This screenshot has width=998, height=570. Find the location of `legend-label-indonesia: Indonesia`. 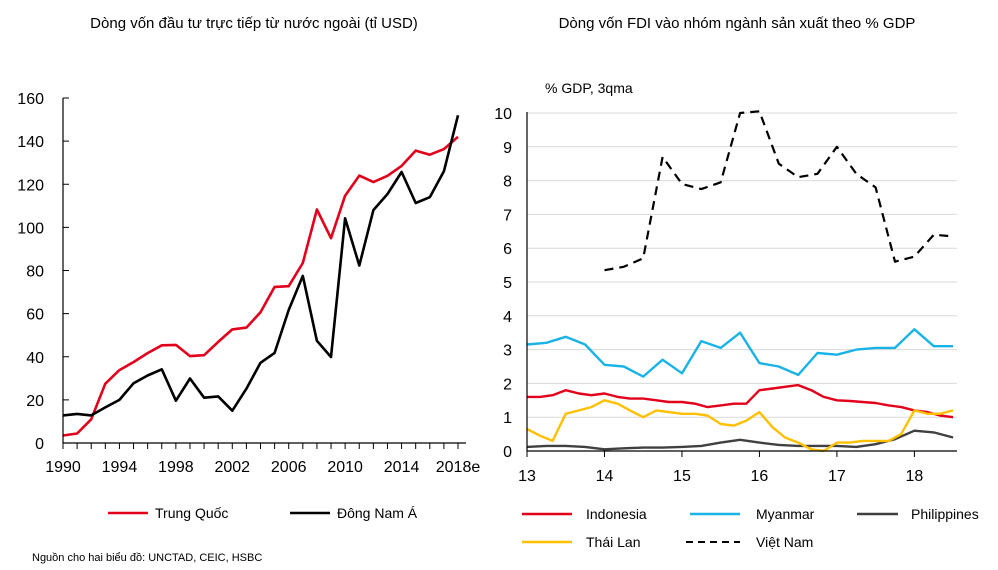

legend-label-indonesia: Indonesia is located at coordinates (616, 514).